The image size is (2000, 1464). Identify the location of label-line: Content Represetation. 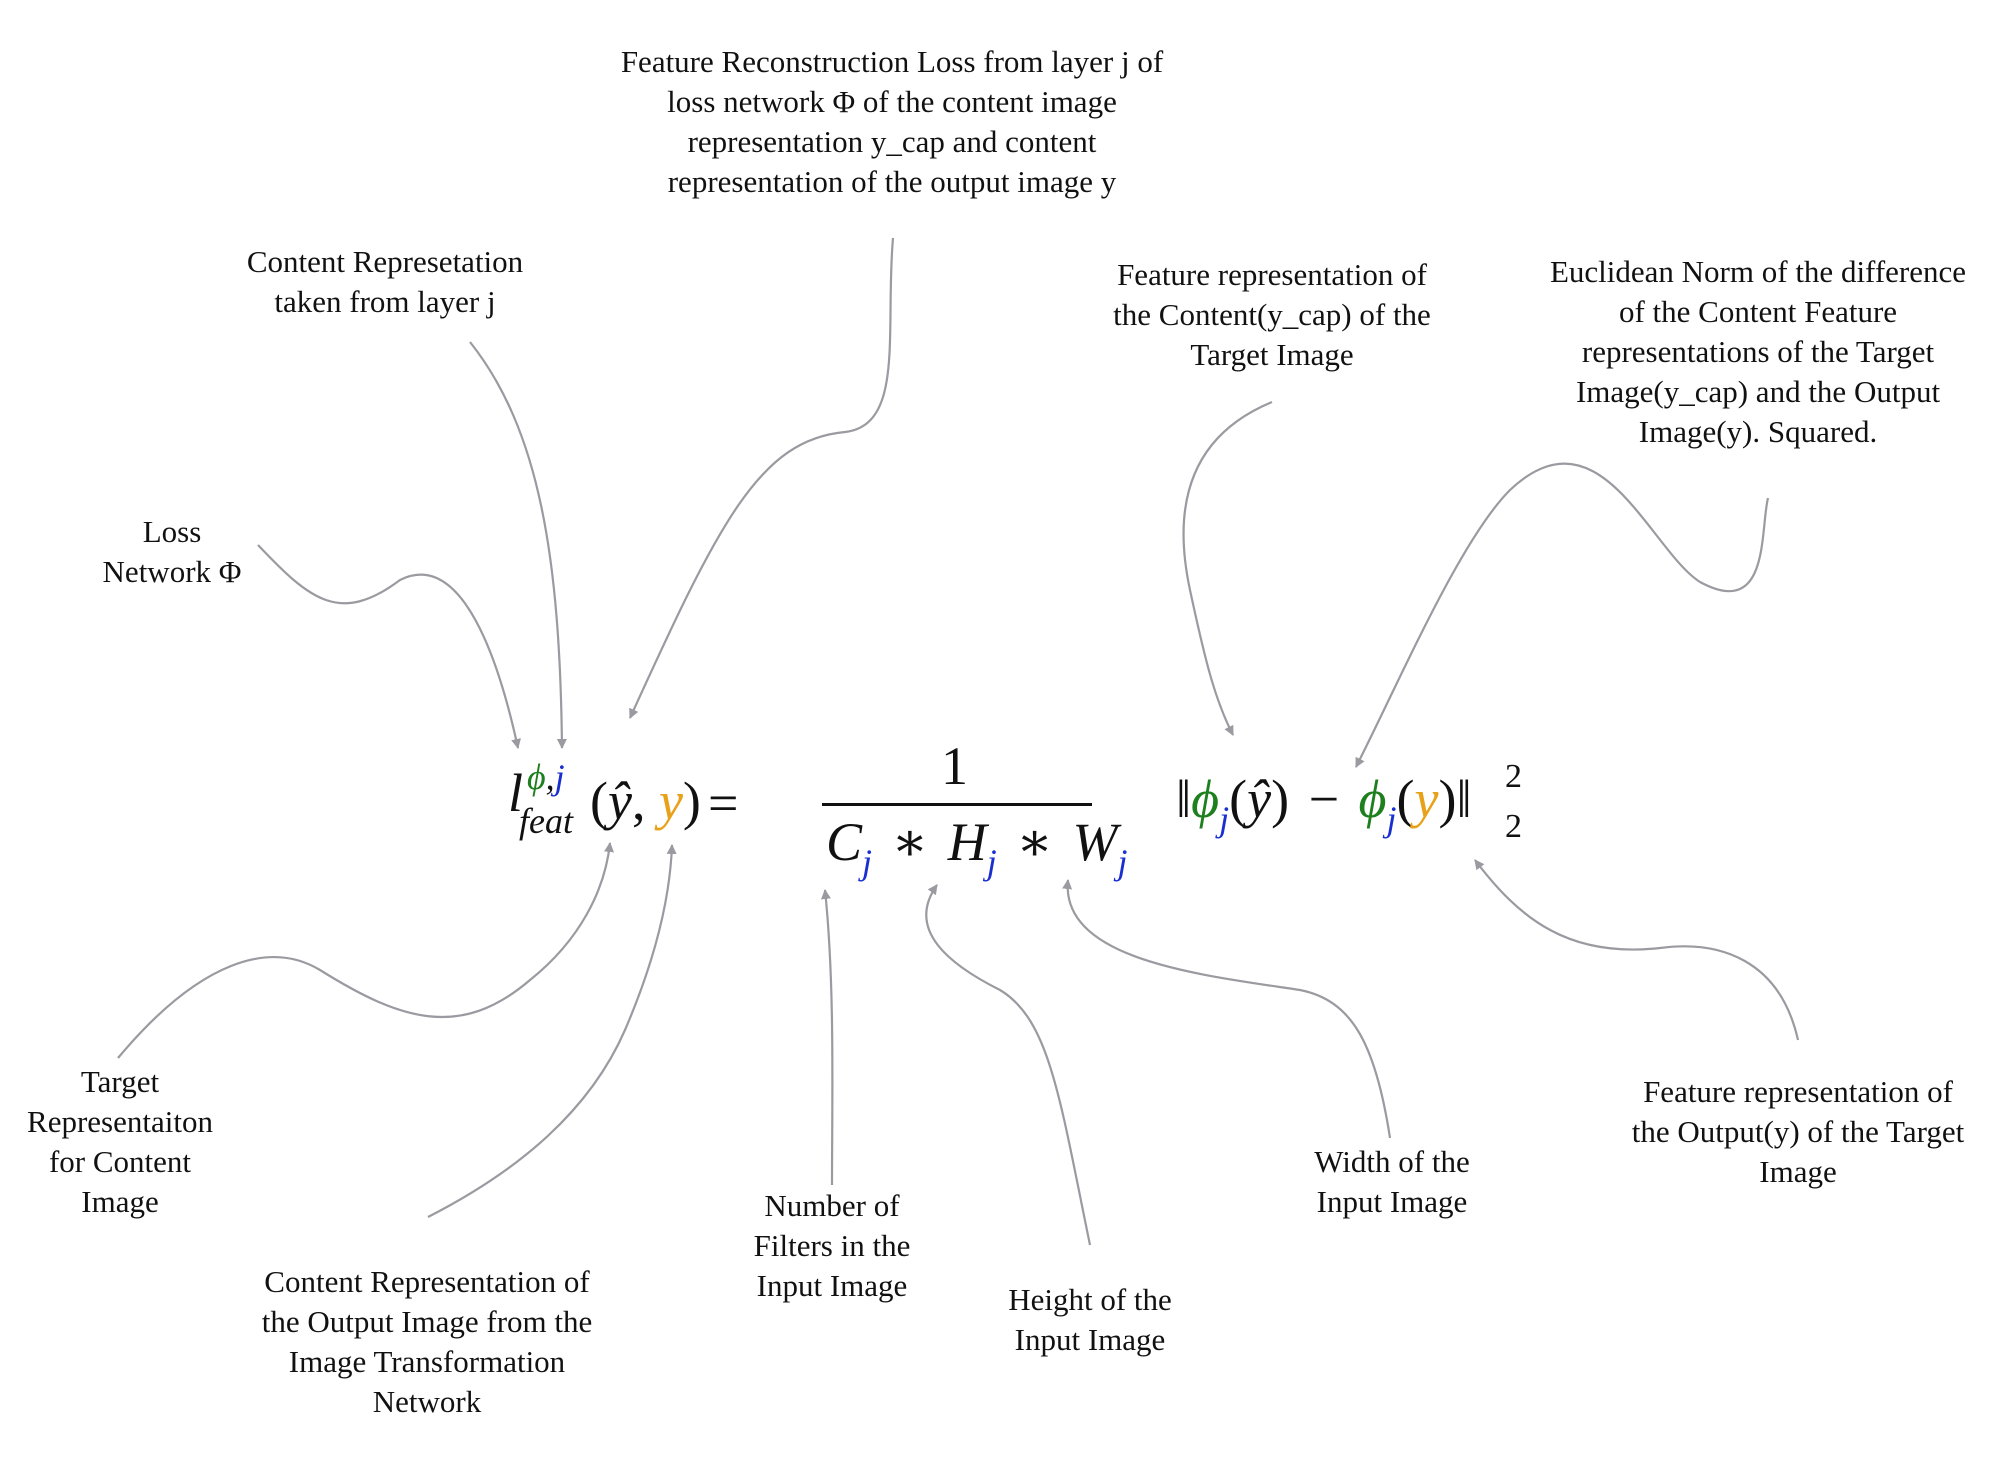
(385, 261).